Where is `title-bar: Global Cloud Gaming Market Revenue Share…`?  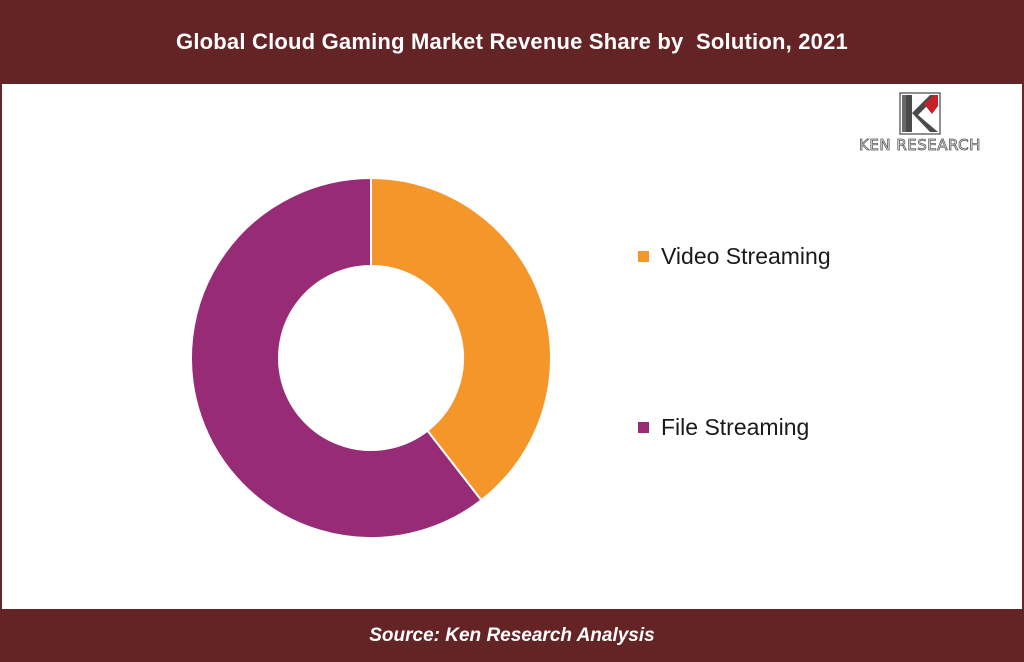
title-bar: Global Cloud Gaming Market Revenue Share… is located at coordinates (512, 42).